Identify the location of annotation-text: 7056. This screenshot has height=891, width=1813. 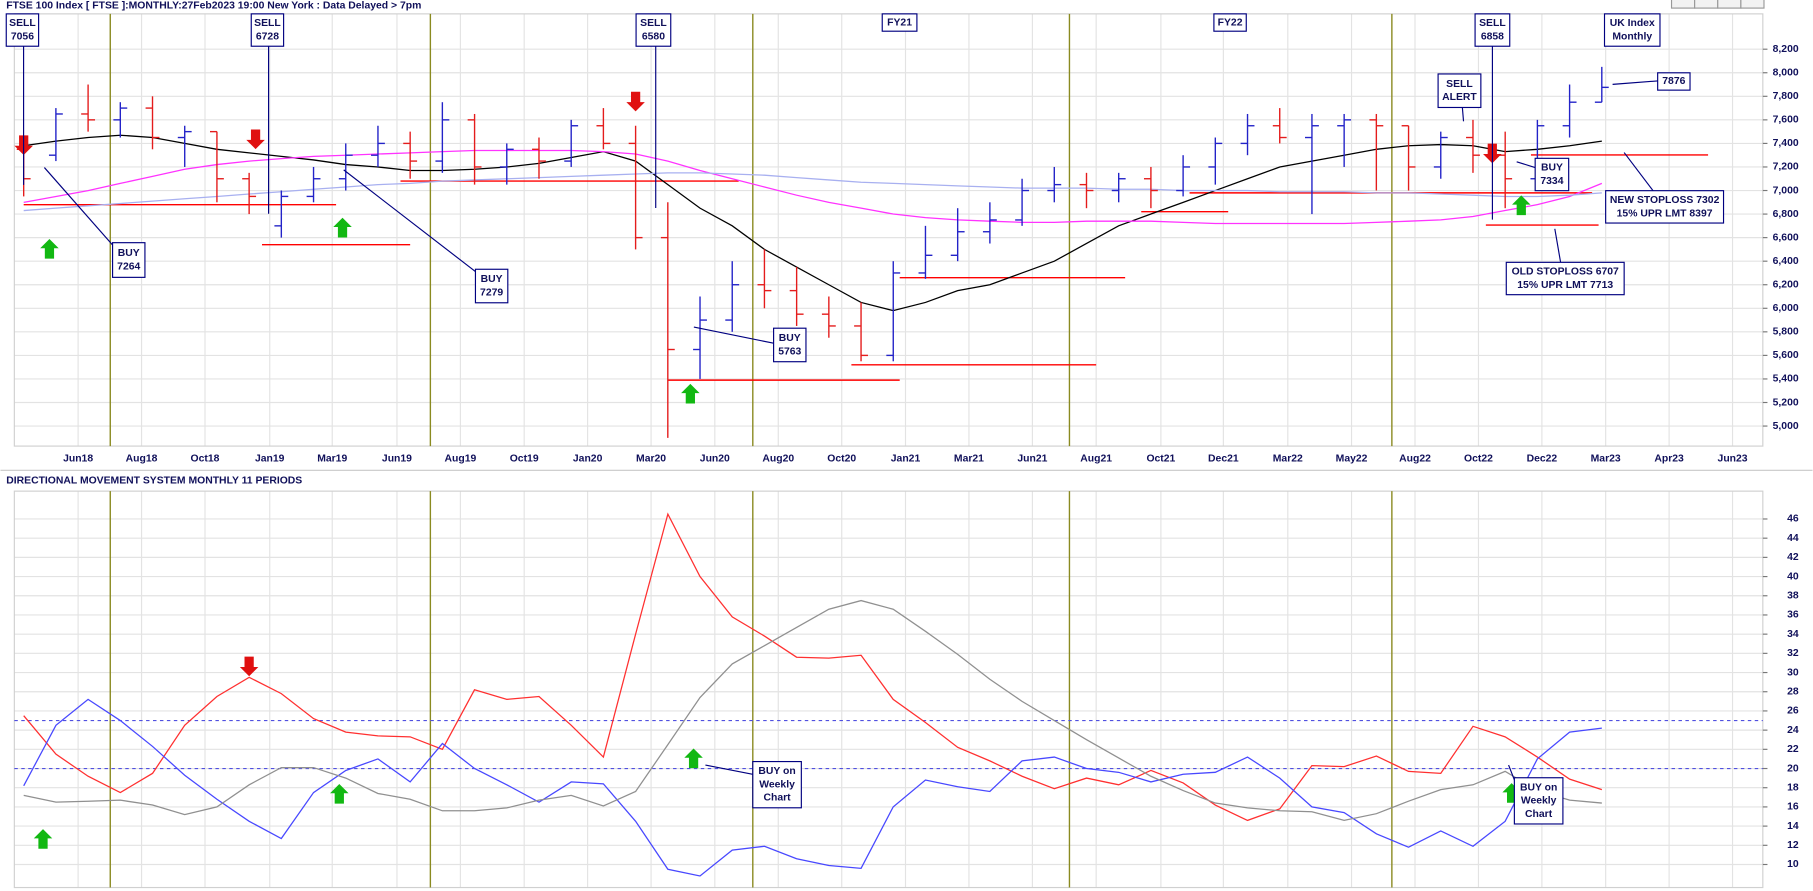
(22, 36).